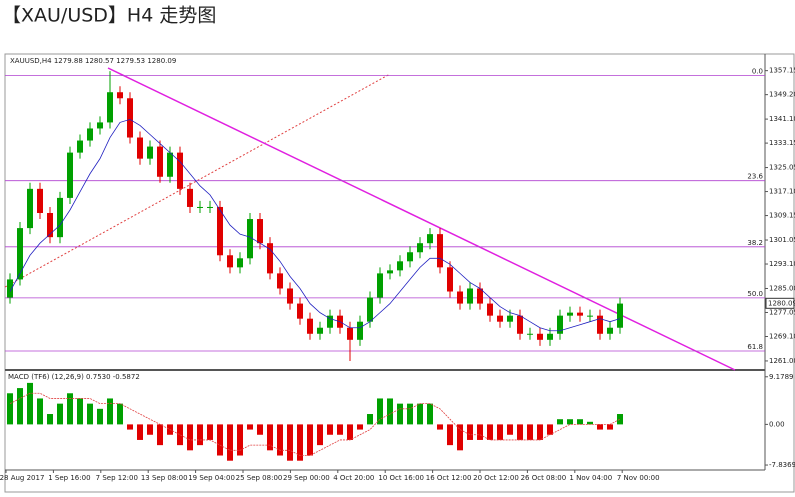  What do you see at coordinates (544, 478) in the screenshot?
I see `x-tick-label: 26 Oct 08:00` at bounding box center [544, 478].